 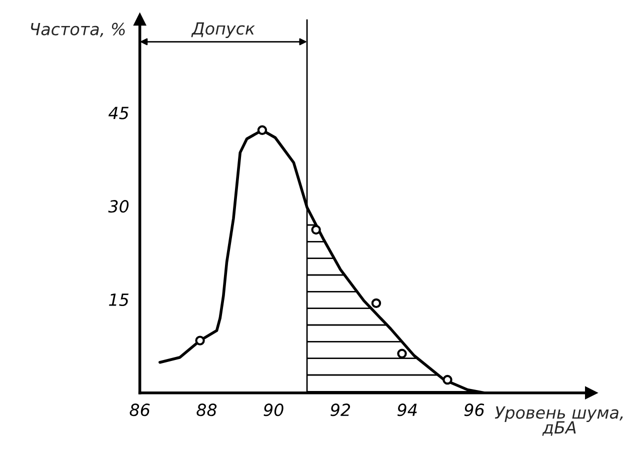 What do you see at coordinates (558, 421) in the screenshot?
I see `x-axis-title: Уровень шума, дБА` at bounding box center [558, 421].